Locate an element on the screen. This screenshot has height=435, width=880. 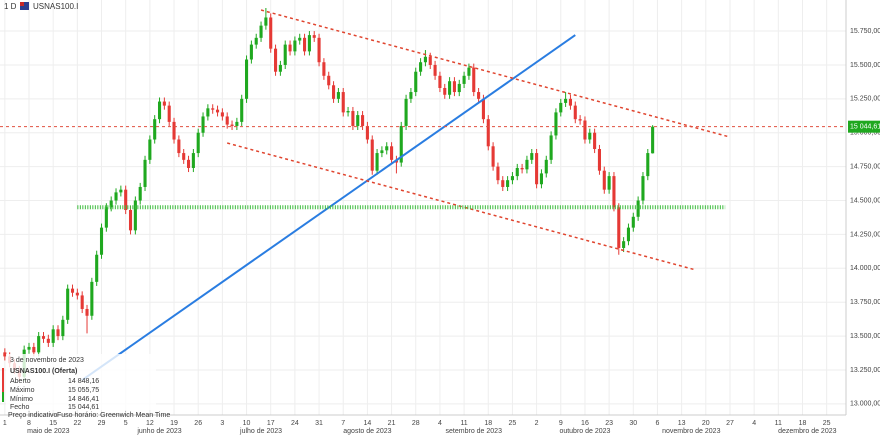
month-label: dezembro de 2023 is located at coordinates (807, 431).